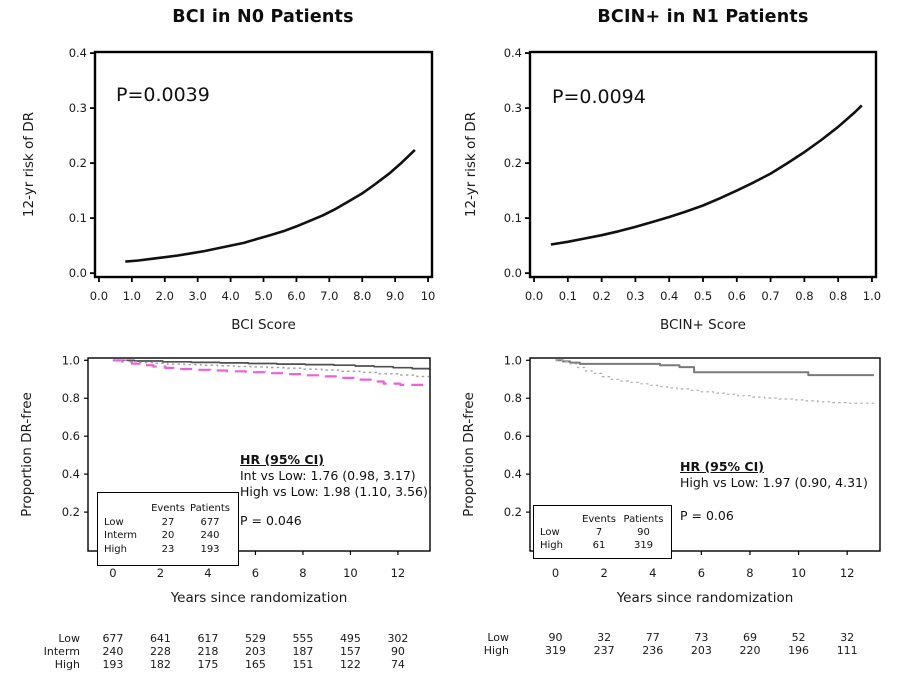  I want to click on risk-count: 52, so click(799, 637).